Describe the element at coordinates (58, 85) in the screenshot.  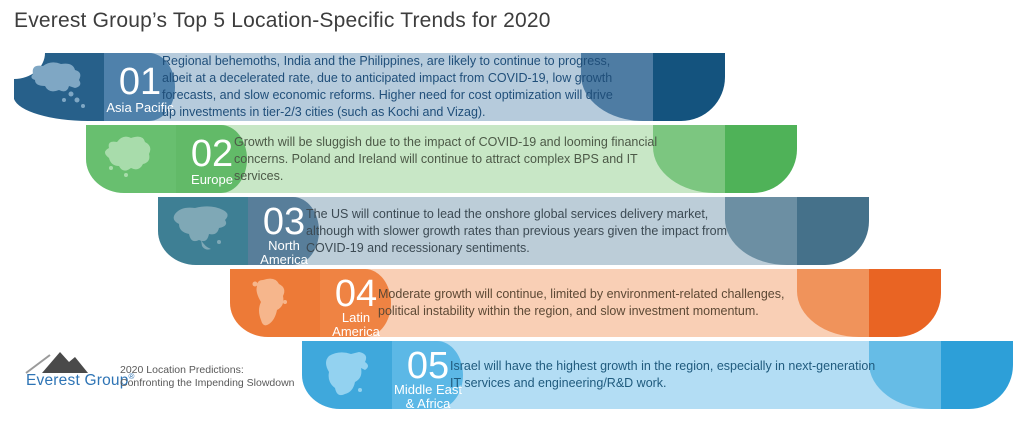
I see `asia-pacific-map-icon` at that location.